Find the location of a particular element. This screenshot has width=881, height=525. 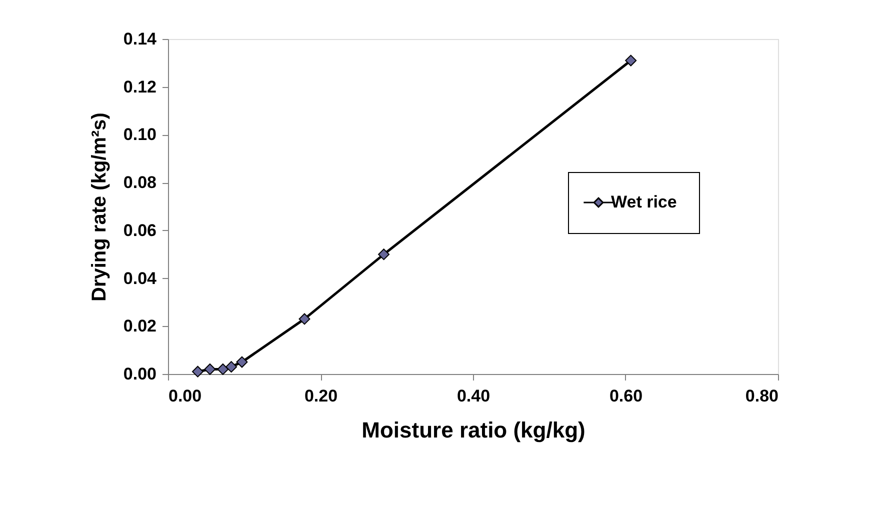

x-tick-label: 0.20 is located at coordinates (321, 396).